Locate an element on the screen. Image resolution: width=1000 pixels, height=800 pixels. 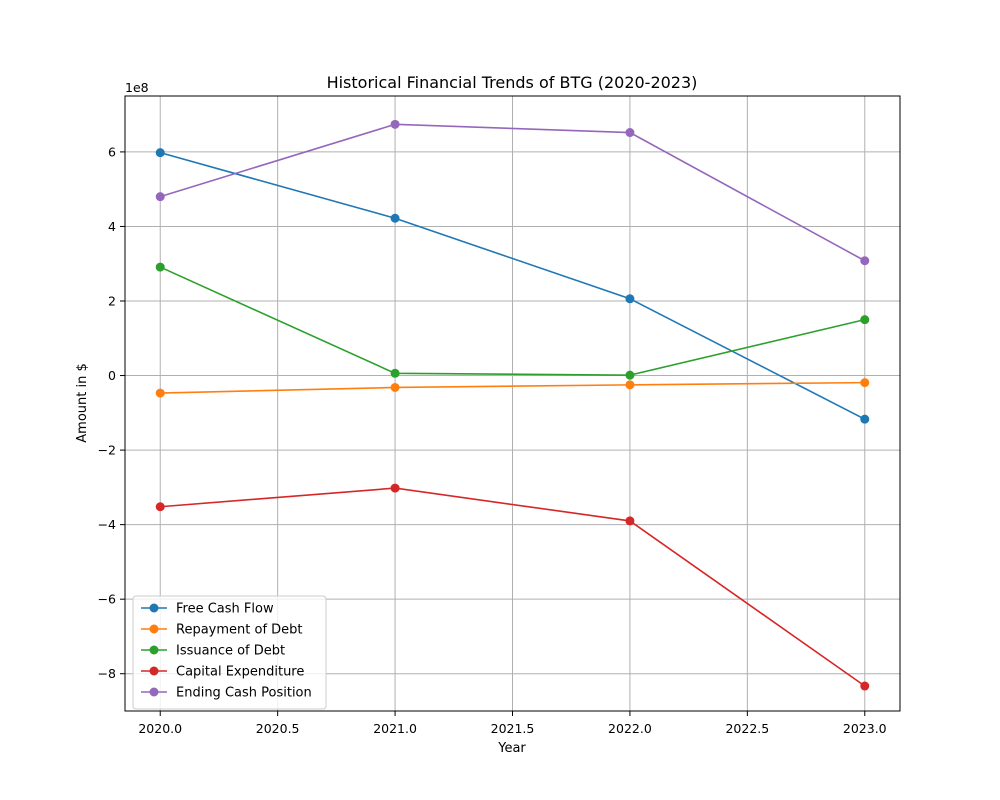
legend-label: Ending Cash Position is located at coordinates (244, 693).